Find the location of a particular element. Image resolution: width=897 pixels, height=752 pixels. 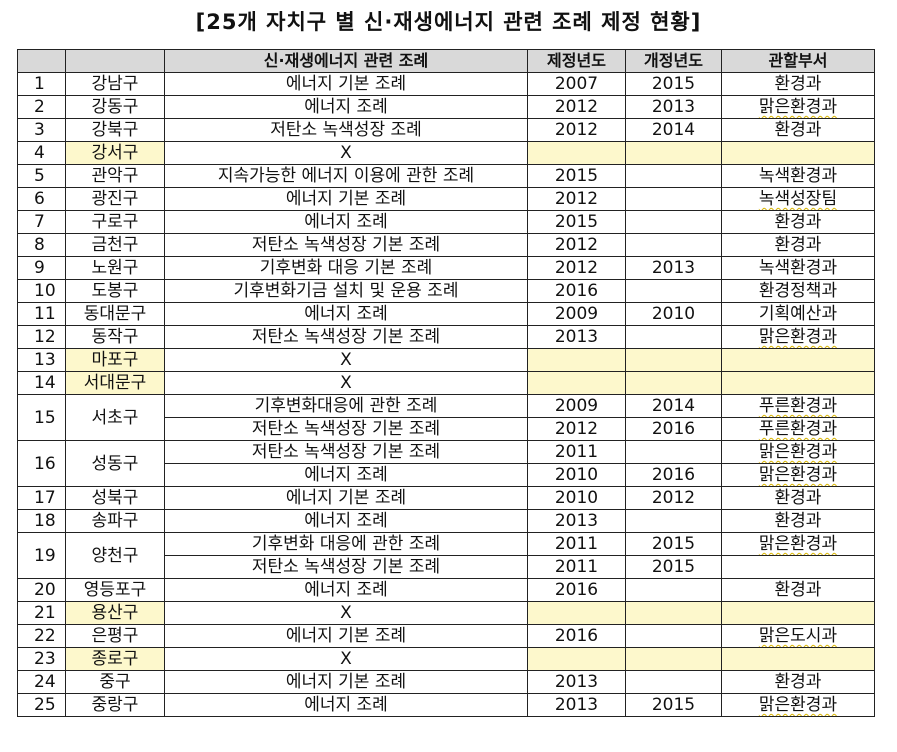

district-cell: 양천구 is located at coordinates (115, 555).